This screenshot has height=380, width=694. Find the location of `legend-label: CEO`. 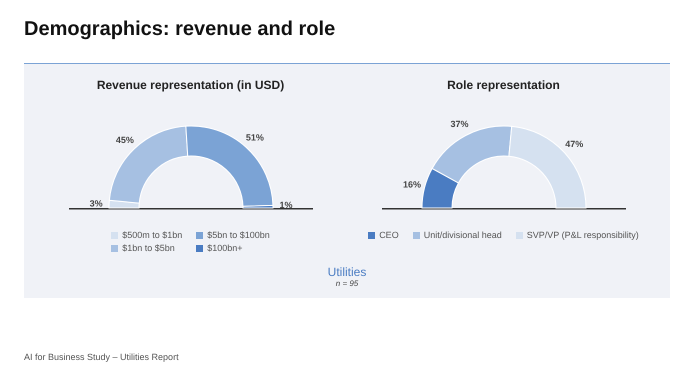

legend-label: CEO is located at coordinates (389, 235).